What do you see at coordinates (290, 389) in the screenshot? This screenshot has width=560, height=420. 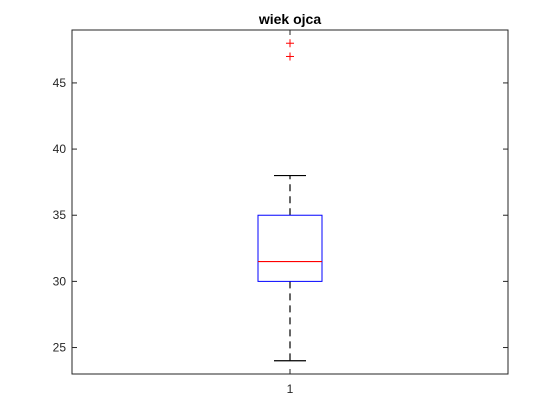 I see `x-tick-label: 1` at bounding box center [290, 389].